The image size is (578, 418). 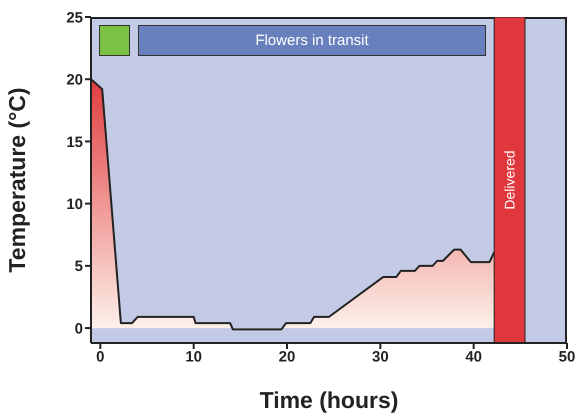 I want to click on x-tick-label: 20, so click(x=287, y=357).